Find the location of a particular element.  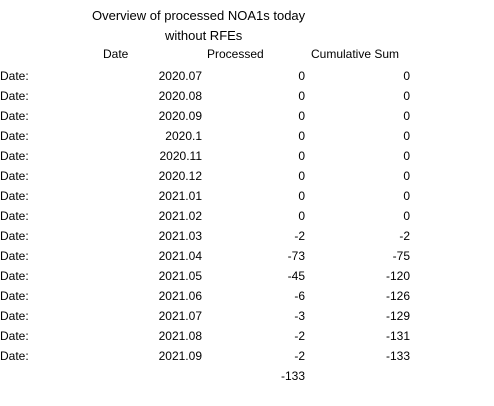

cumulative-sum-cell: -133 is located at coordinates (397, 356).